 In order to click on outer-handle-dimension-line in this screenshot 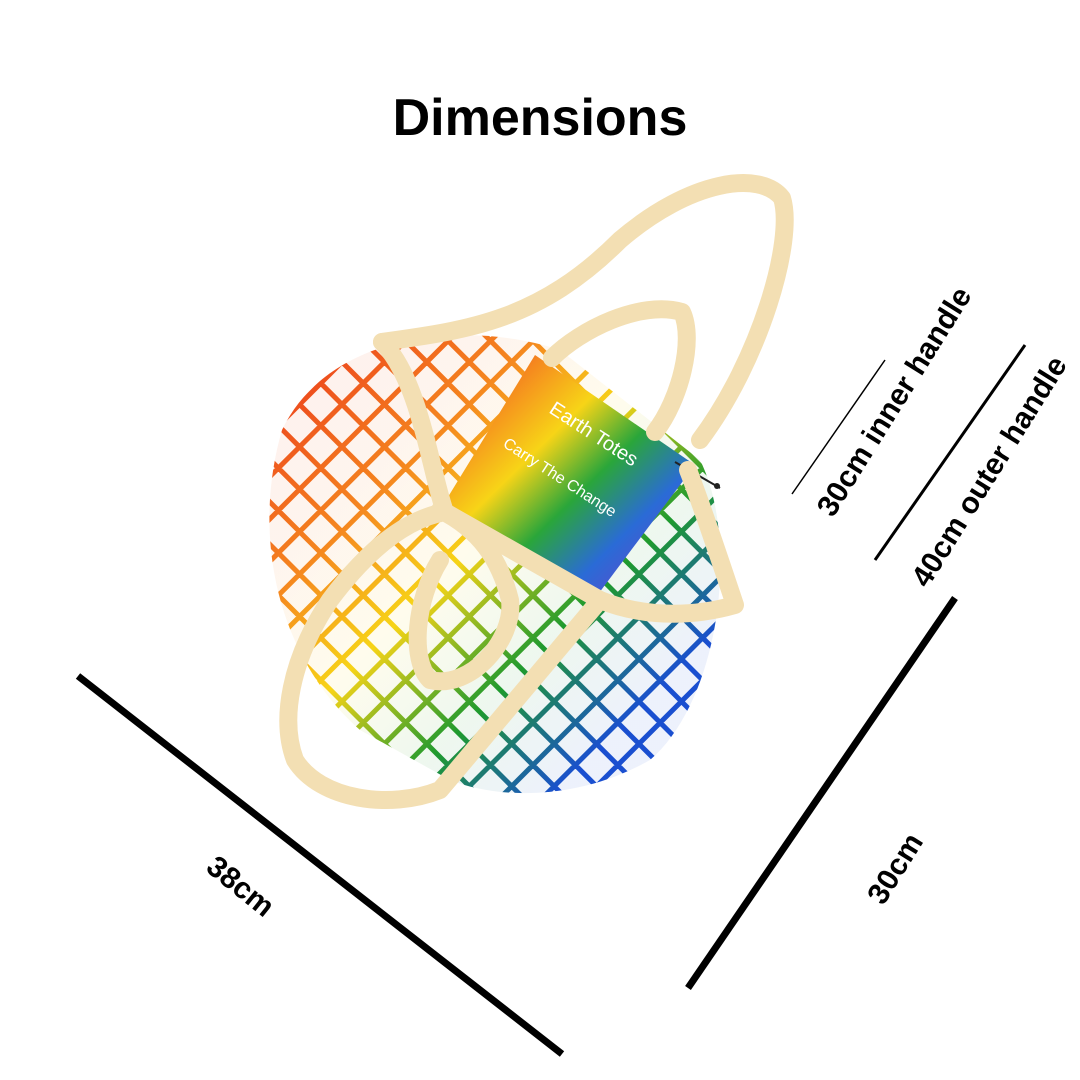, I will do `click(950, 452)`.